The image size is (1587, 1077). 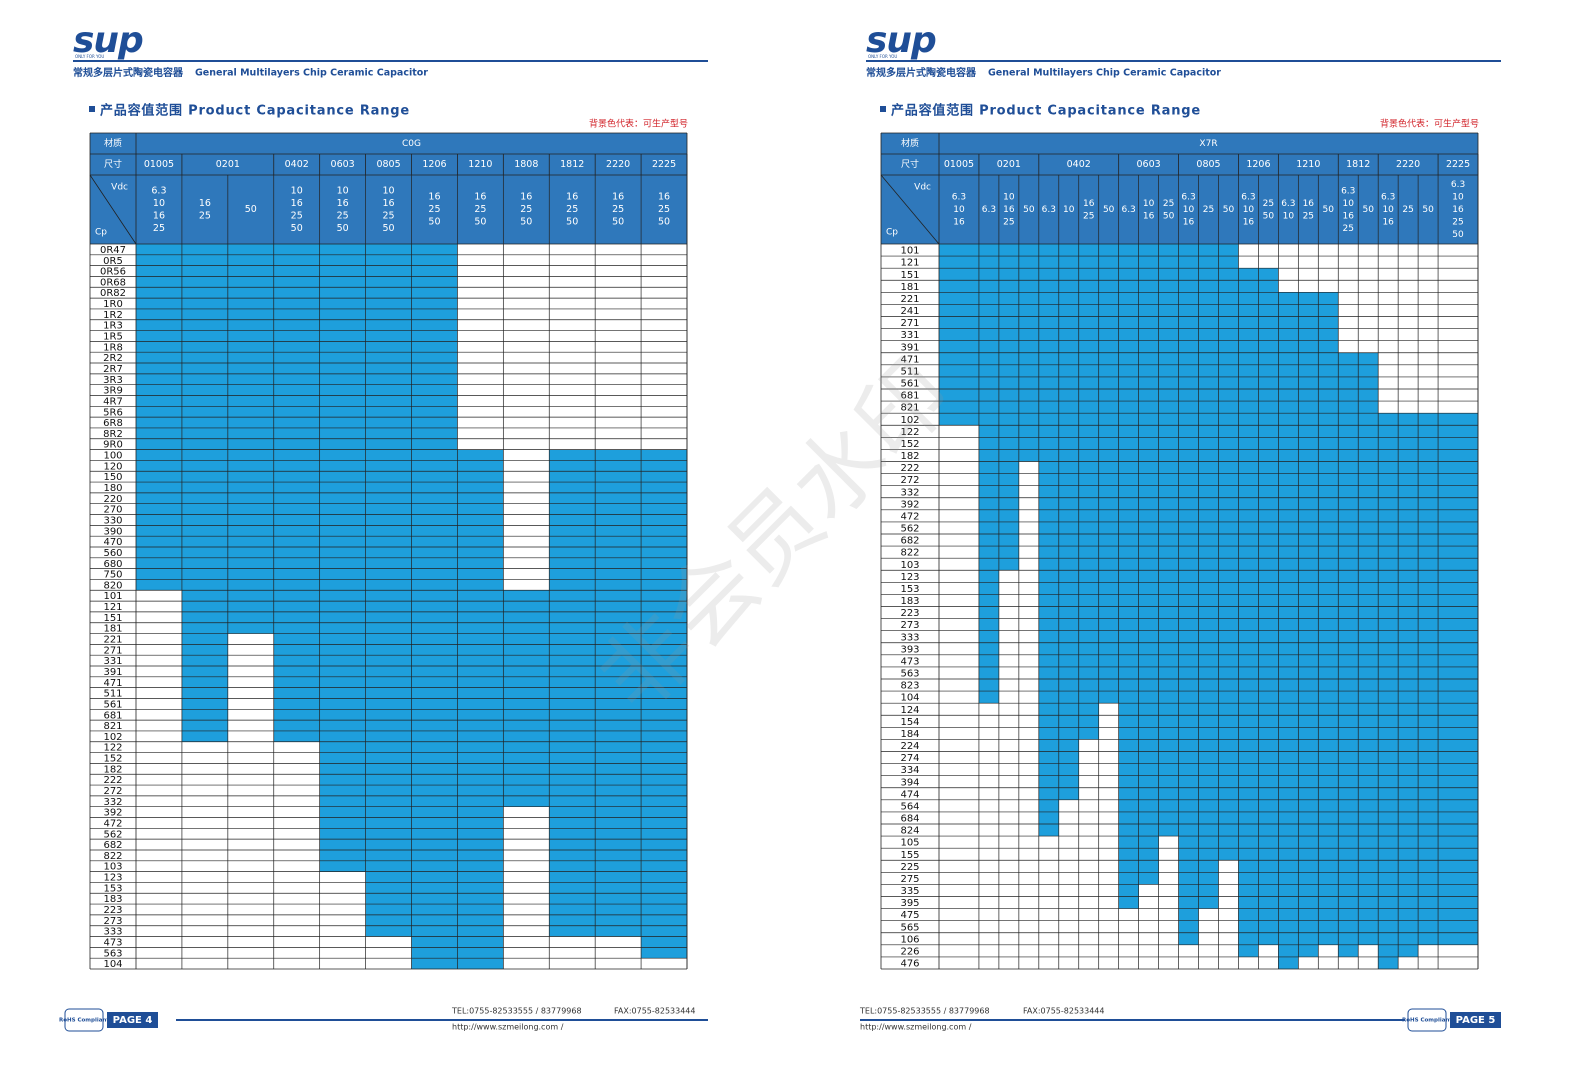 What do you see at coordinates (924, 1011) in the screenshot?
I see `tel: TEL:0755-82533555 / 83779968` at bounding box center [924, 1011].